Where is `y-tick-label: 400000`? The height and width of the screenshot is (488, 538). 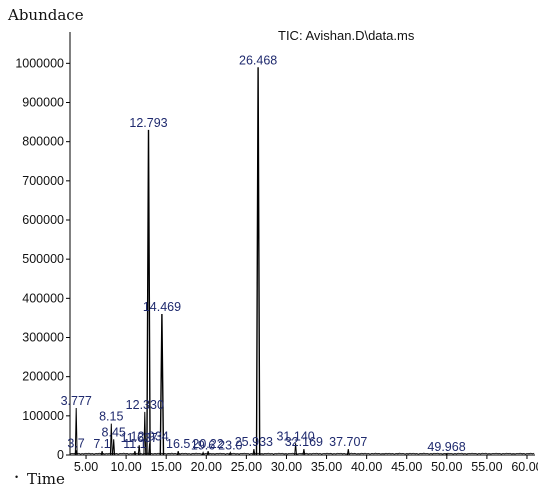
y-tick-label: 400000 is located at coordinates (43, 298).